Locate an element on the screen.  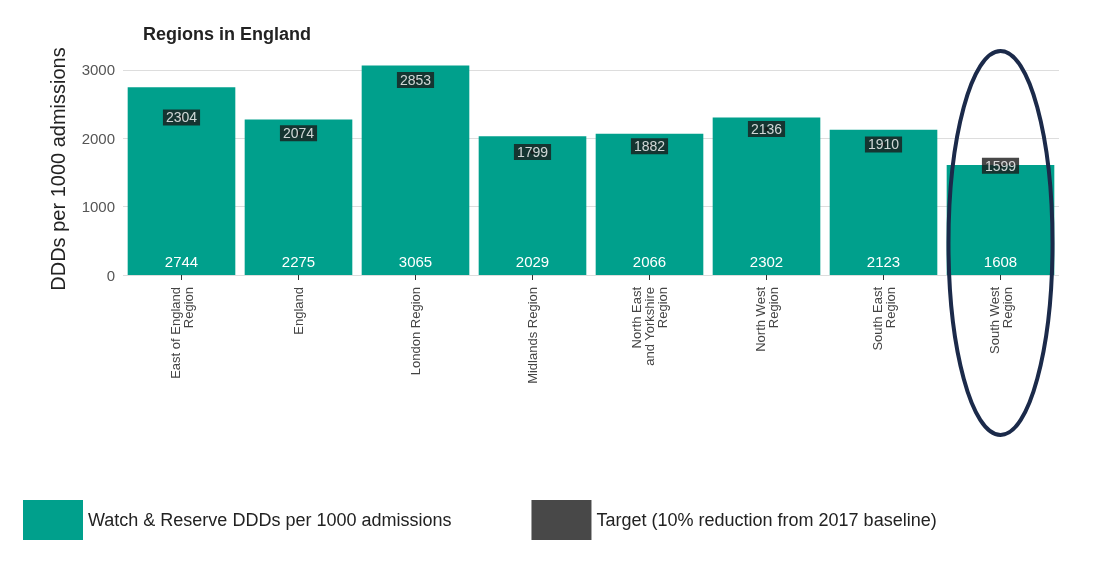
legend-label: Watch & Reserve DDDs per 1000 admissions is located at coordinates (270, 520).